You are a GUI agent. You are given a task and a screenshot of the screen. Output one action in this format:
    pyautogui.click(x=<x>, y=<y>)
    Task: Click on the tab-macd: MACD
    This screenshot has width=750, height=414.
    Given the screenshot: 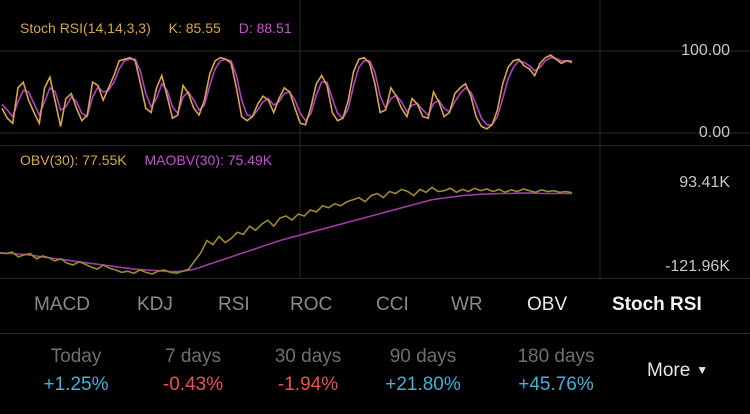 What is the action you would take?
    pyautogui.click(x=62, y=304)
    